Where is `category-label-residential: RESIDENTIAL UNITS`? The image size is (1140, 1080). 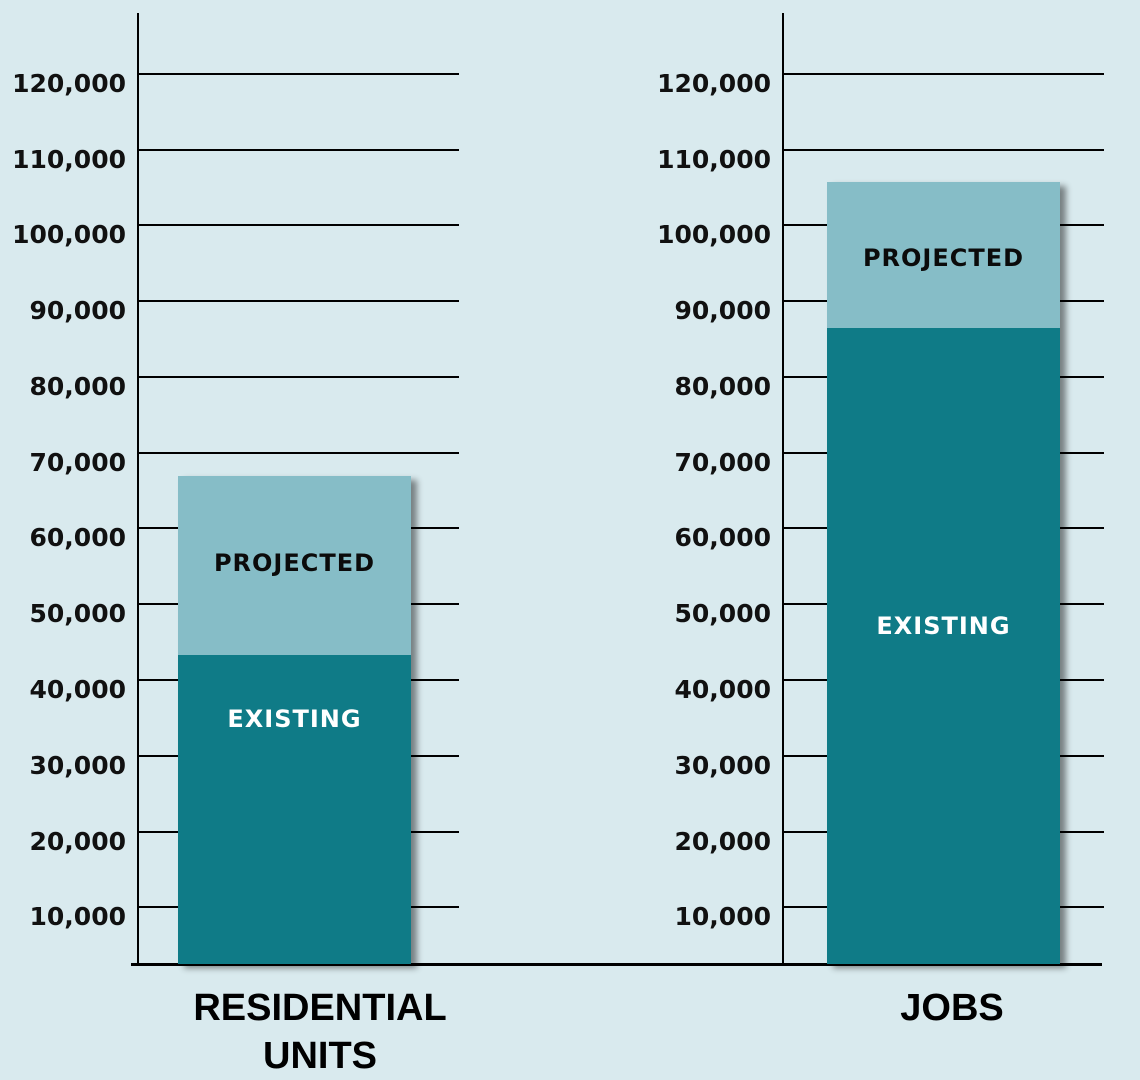 category-label-residential: RESIDENTIAL UNITS is located at coordinates (320, 1032).